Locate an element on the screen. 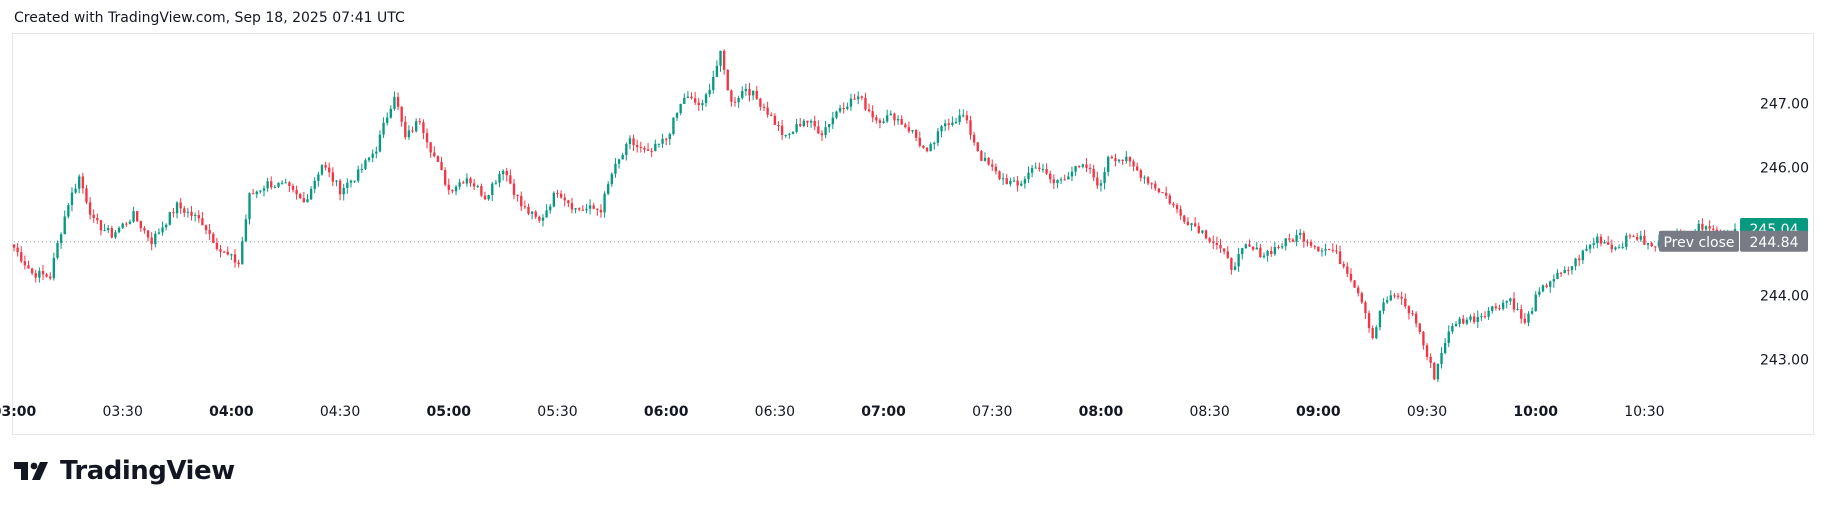 Image resolution: width=1826 pixels, height=509 pixels. x-tick-label: 08:00 is located at coordinates (1101, 412).